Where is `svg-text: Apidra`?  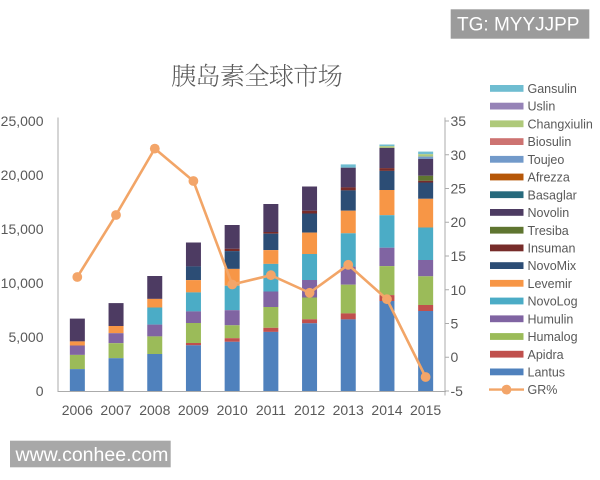 svg-text: Apidra is located at coordinates (546, 355).